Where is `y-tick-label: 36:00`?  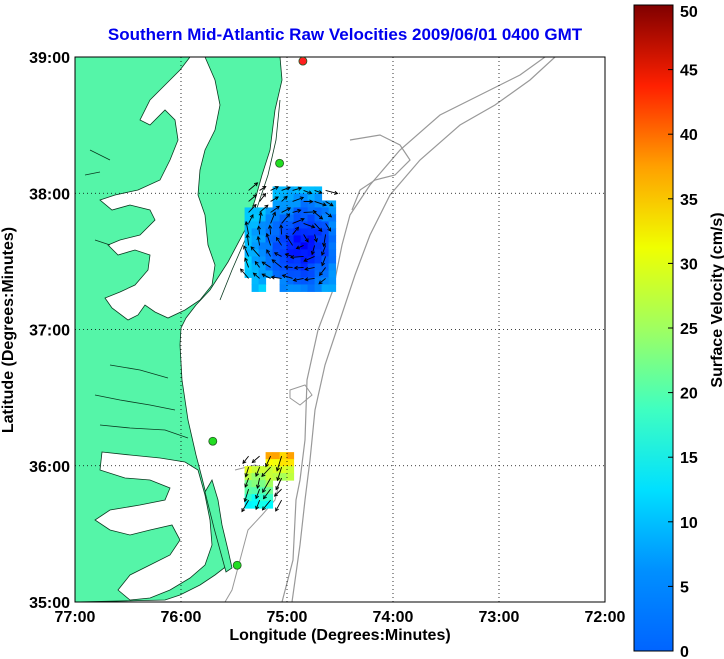
y-tick-label: 36:00 is located at coordinates (49, 467).